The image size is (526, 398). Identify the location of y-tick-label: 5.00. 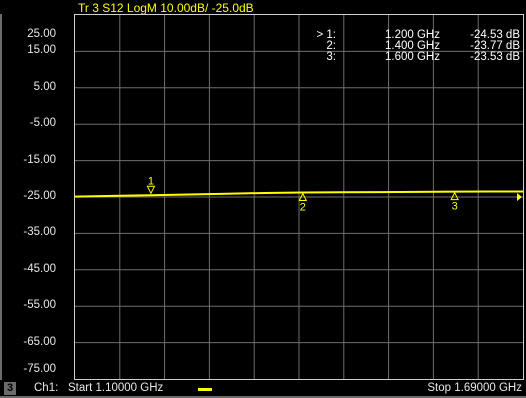
(44, 86).